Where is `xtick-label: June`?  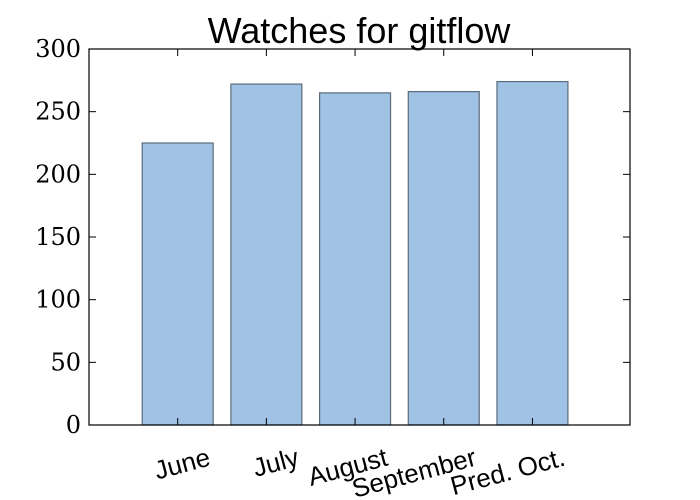 xtick-label: June is located at coordinates (182, 464).